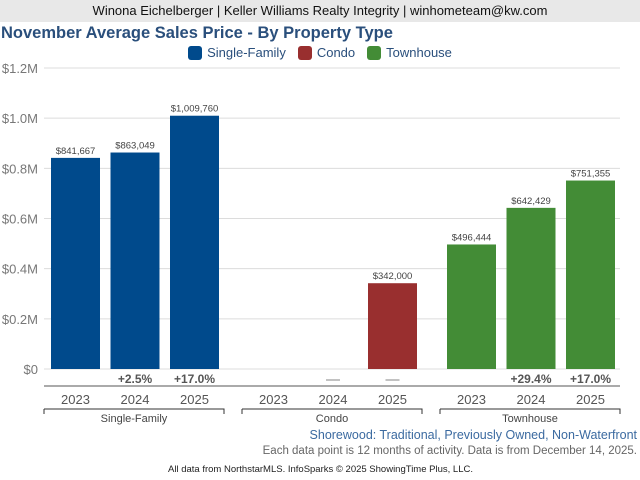 This screenshot has width=640, height=480. I want to click on group-label: Condo, so click(332, 419).